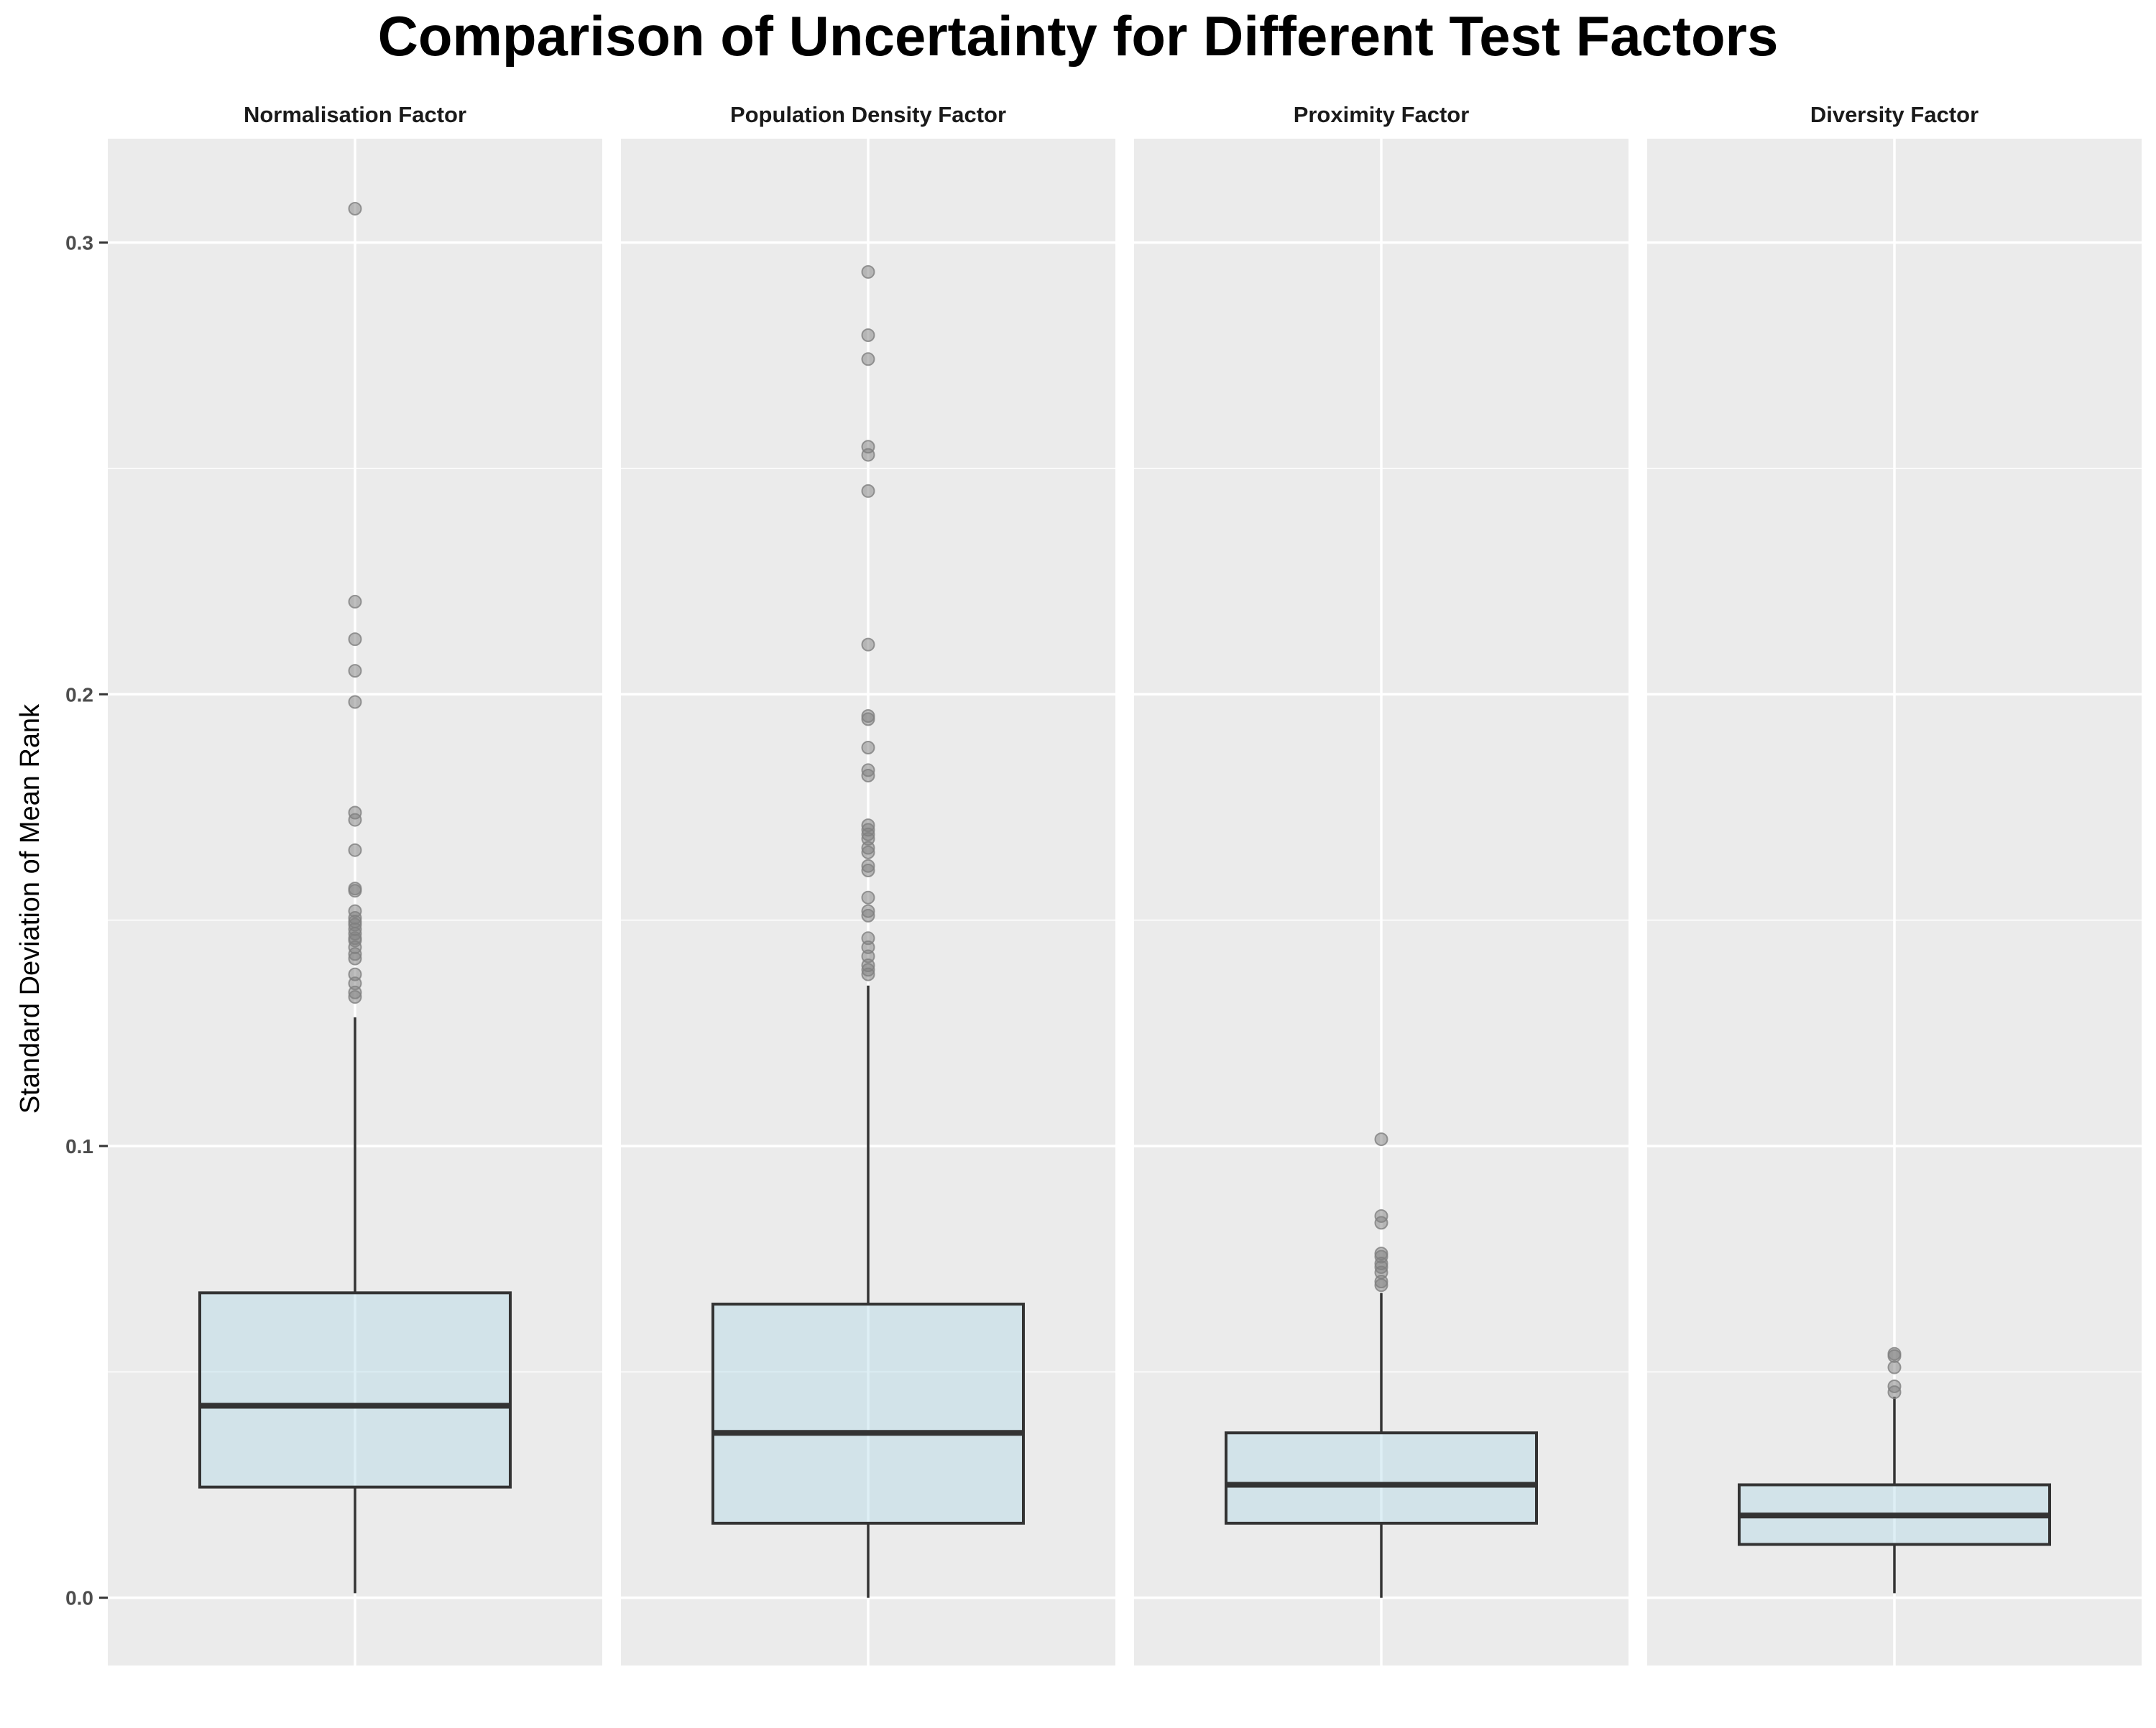  What do you see at coordinates (355, 115) in the screenshot?
I see `facet-label: Normalisation Factor` at bounding box center [355, 115].